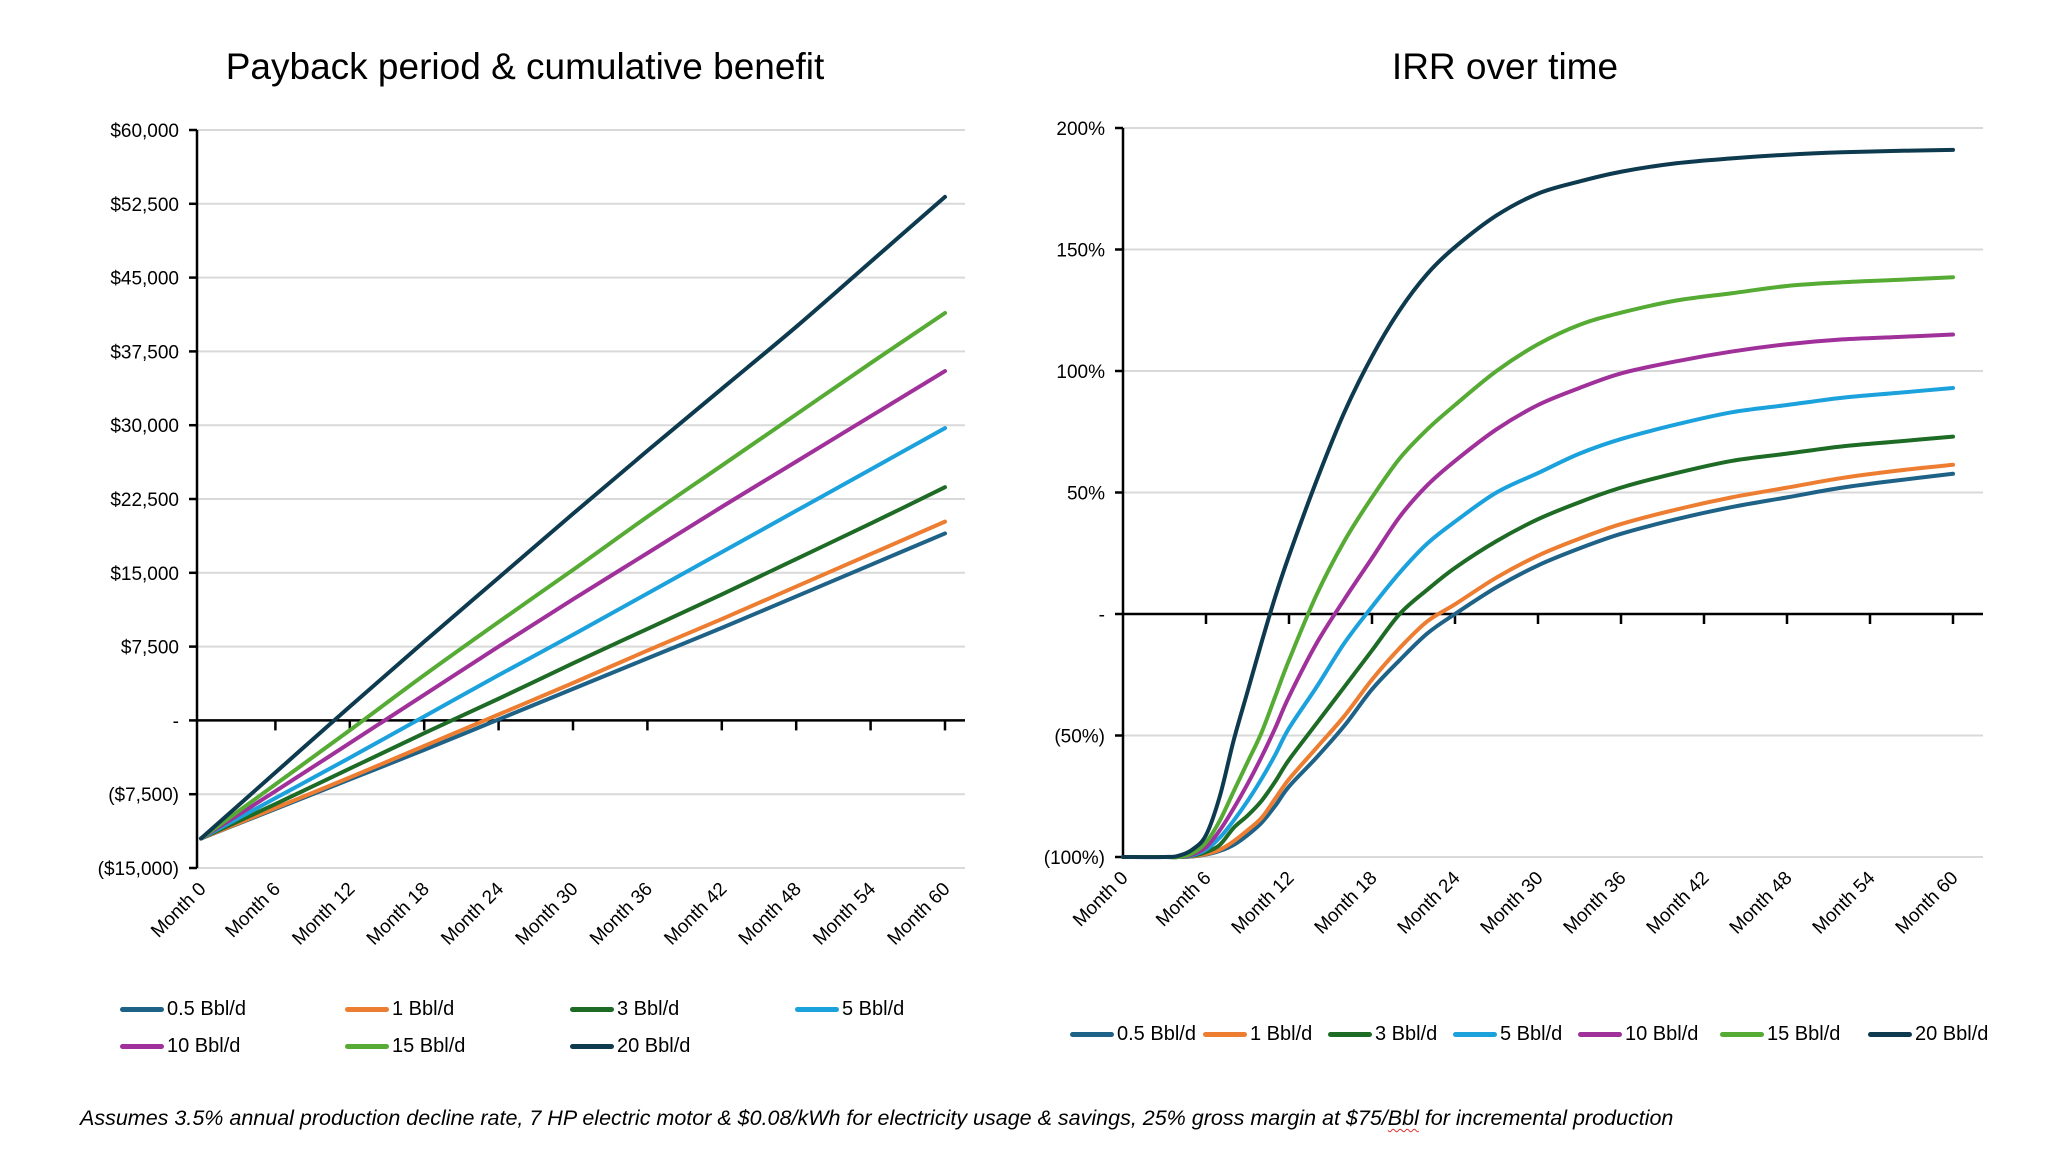  I want to click on footnote-text-end: for incremental production, so click(1546, 1118).